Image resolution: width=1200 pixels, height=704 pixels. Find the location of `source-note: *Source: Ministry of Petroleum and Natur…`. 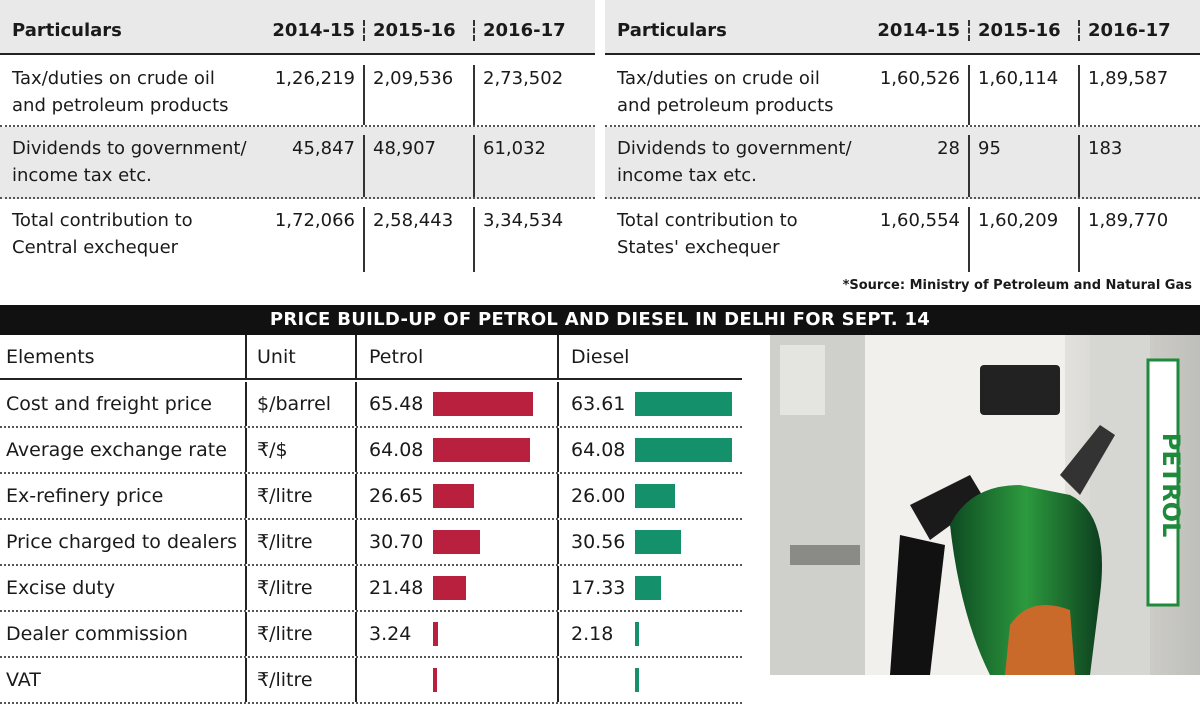

source-note: *Source: Ministry of Petroleum and Natur… is located at coordinates (1017, 285).